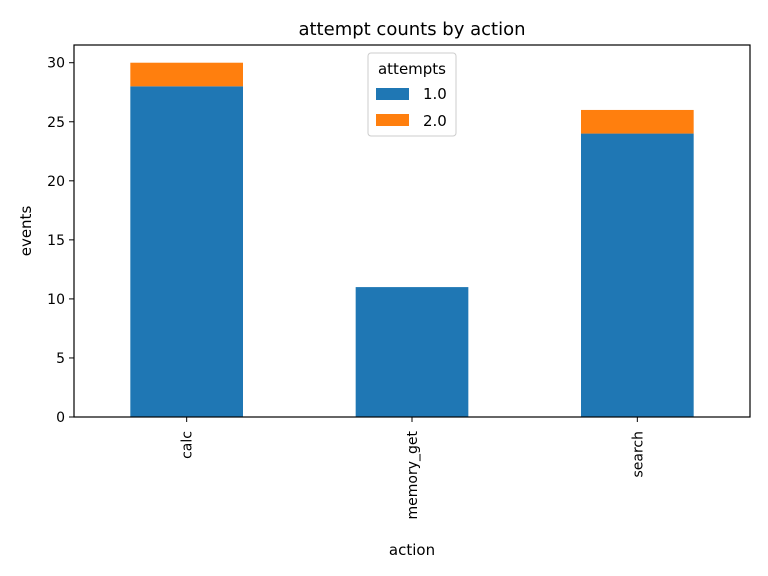  What do you see at coordinates (56, 182) in the screenshot?
I see `y-tick-label: 20` at bounding box center [56, 182].